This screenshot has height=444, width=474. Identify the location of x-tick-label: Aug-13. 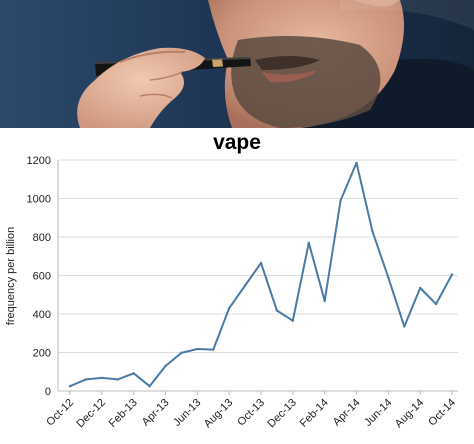
(219, 414).